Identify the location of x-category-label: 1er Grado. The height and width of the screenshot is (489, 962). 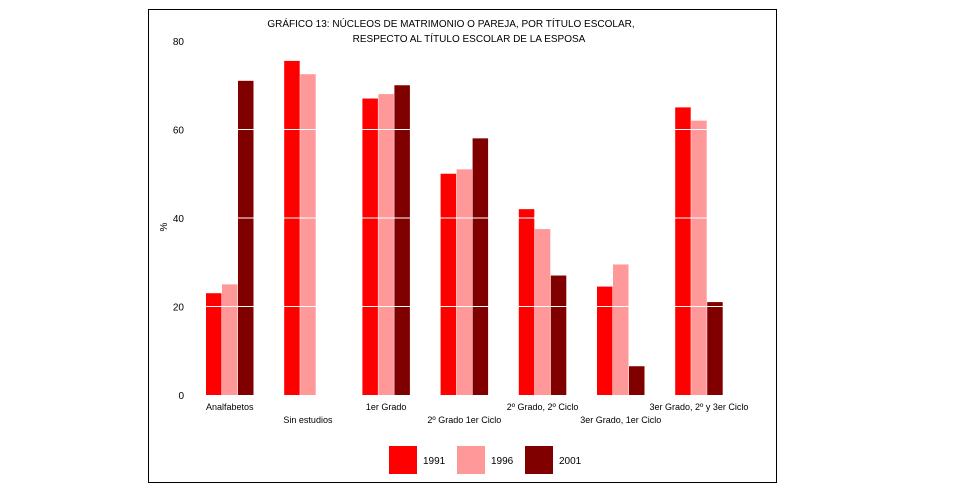
(386, 407).